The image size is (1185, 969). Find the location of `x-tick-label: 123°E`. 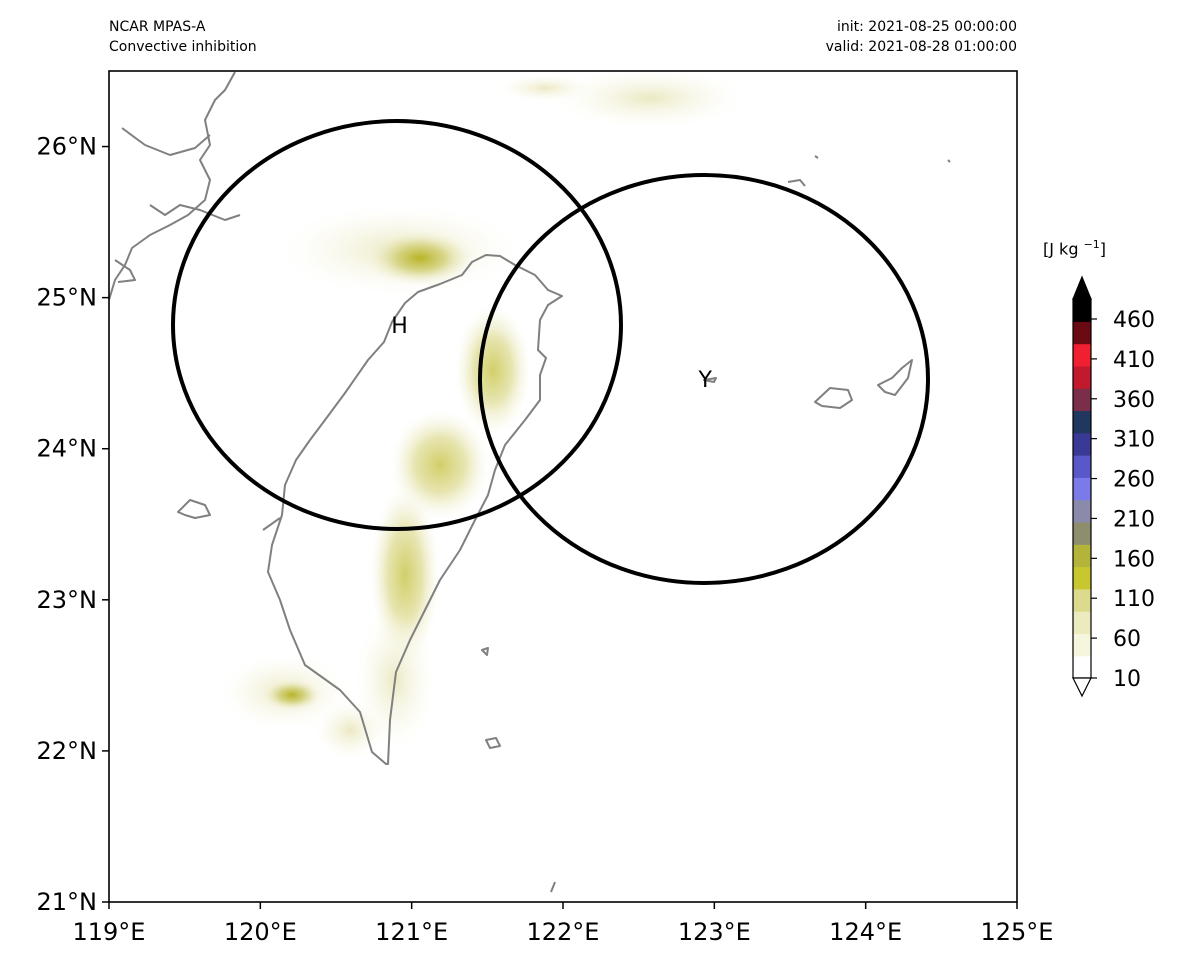

x-tick-label: 123°E is located at coordinates (714, 932).